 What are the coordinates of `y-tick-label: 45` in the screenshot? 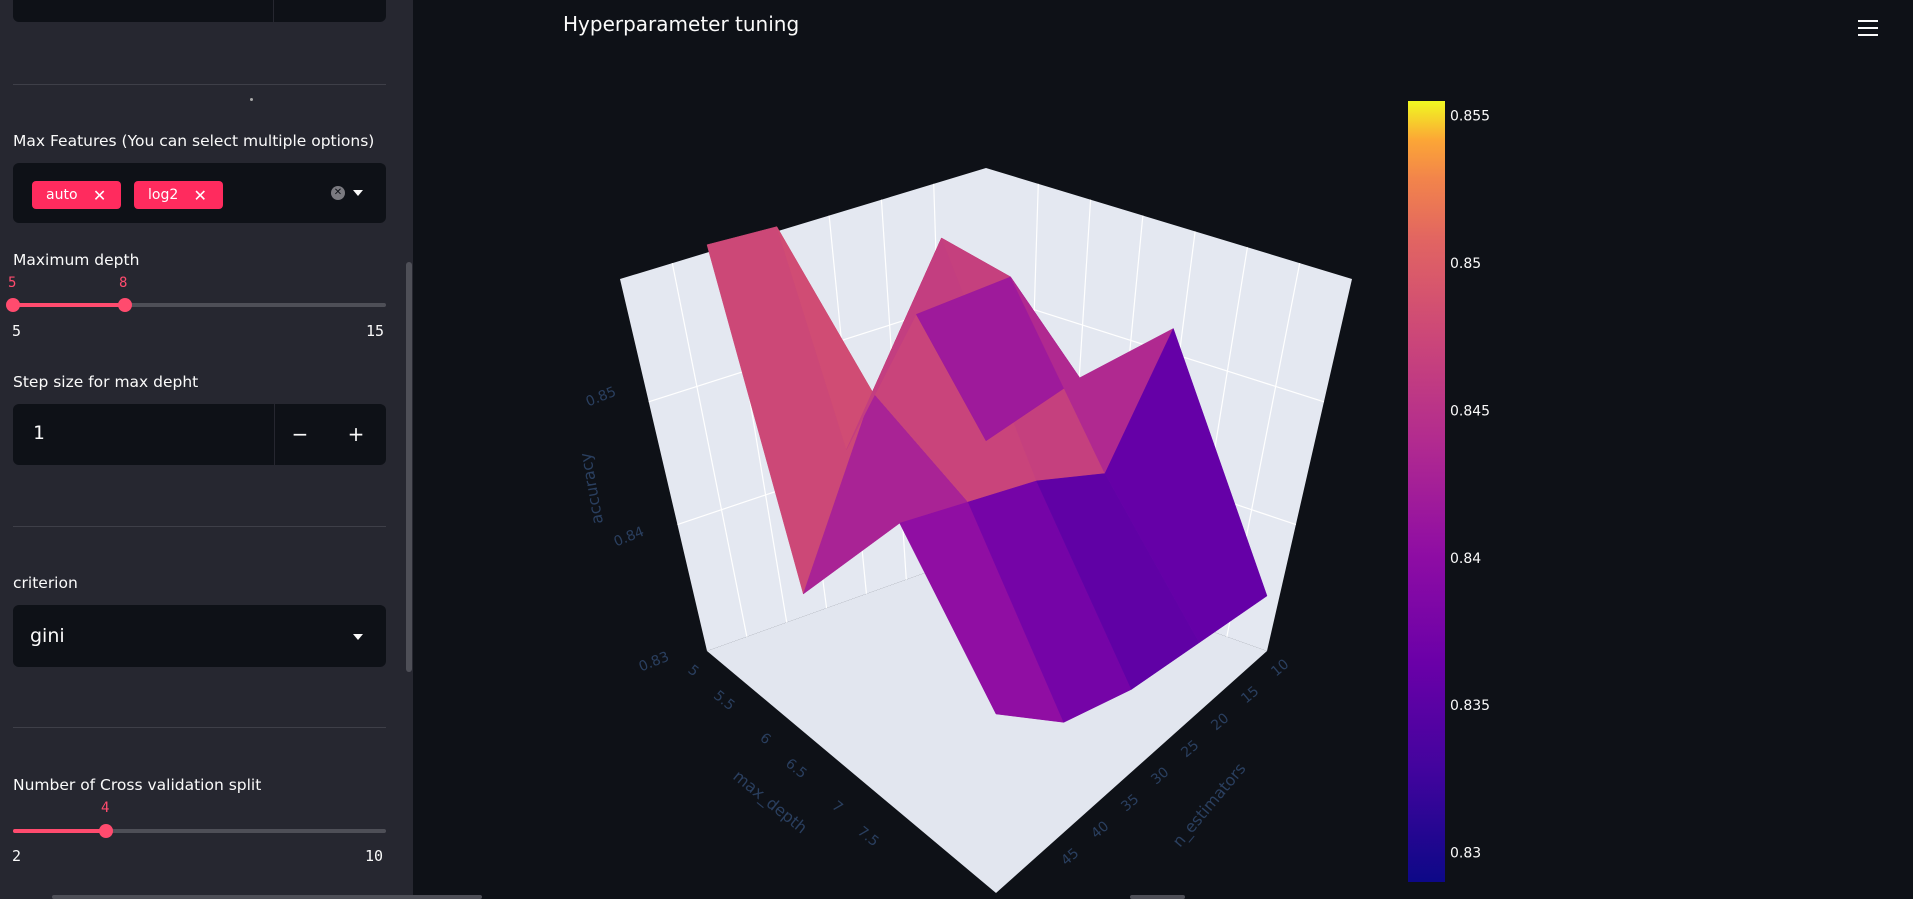 It's located at (1070, 857).